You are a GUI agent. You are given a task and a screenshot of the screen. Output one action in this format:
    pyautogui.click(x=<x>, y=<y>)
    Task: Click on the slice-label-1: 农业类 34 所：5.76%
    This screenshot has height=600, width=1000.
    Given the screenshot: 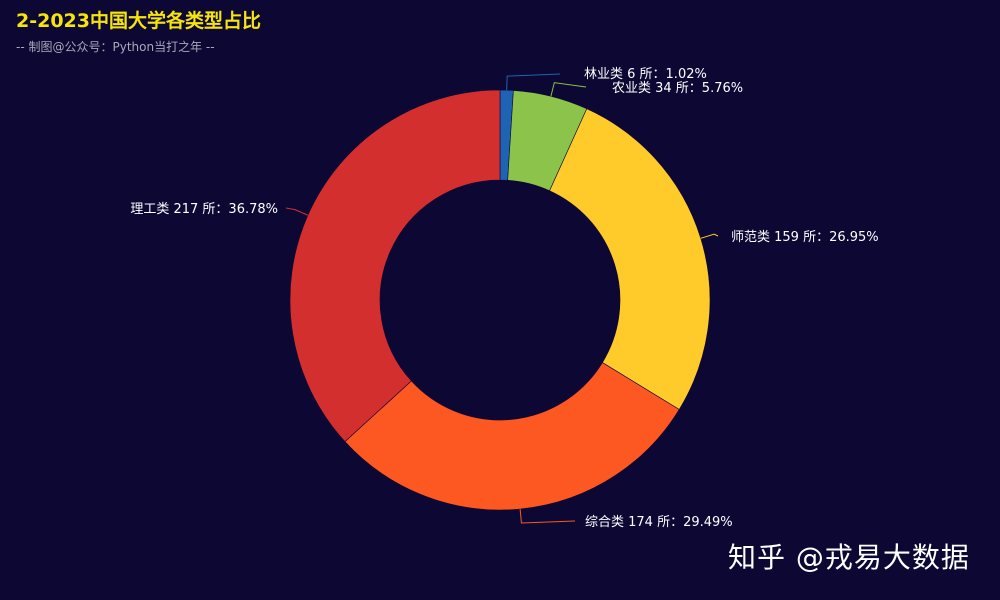 What is the action you would take?
    pyautogui.click(x=677, y=88)
    